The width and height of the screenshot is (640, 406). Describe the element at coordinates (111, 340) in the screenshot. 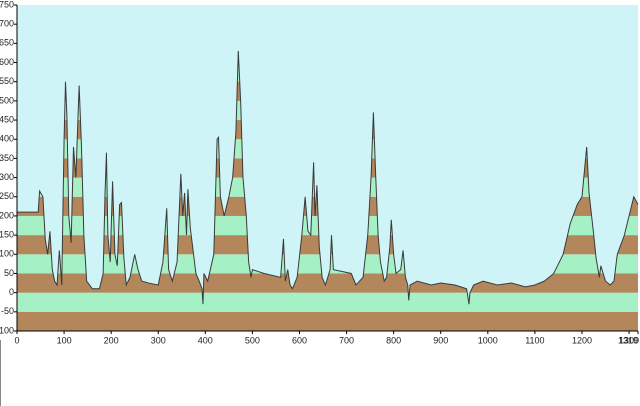

I see `x-tick-label: 200` at that location.